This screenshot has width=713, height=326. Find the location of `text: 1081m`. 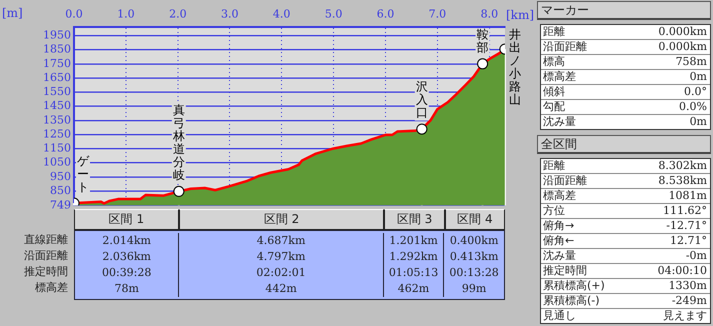

text: 1081m is located at coordinates (687, 195).